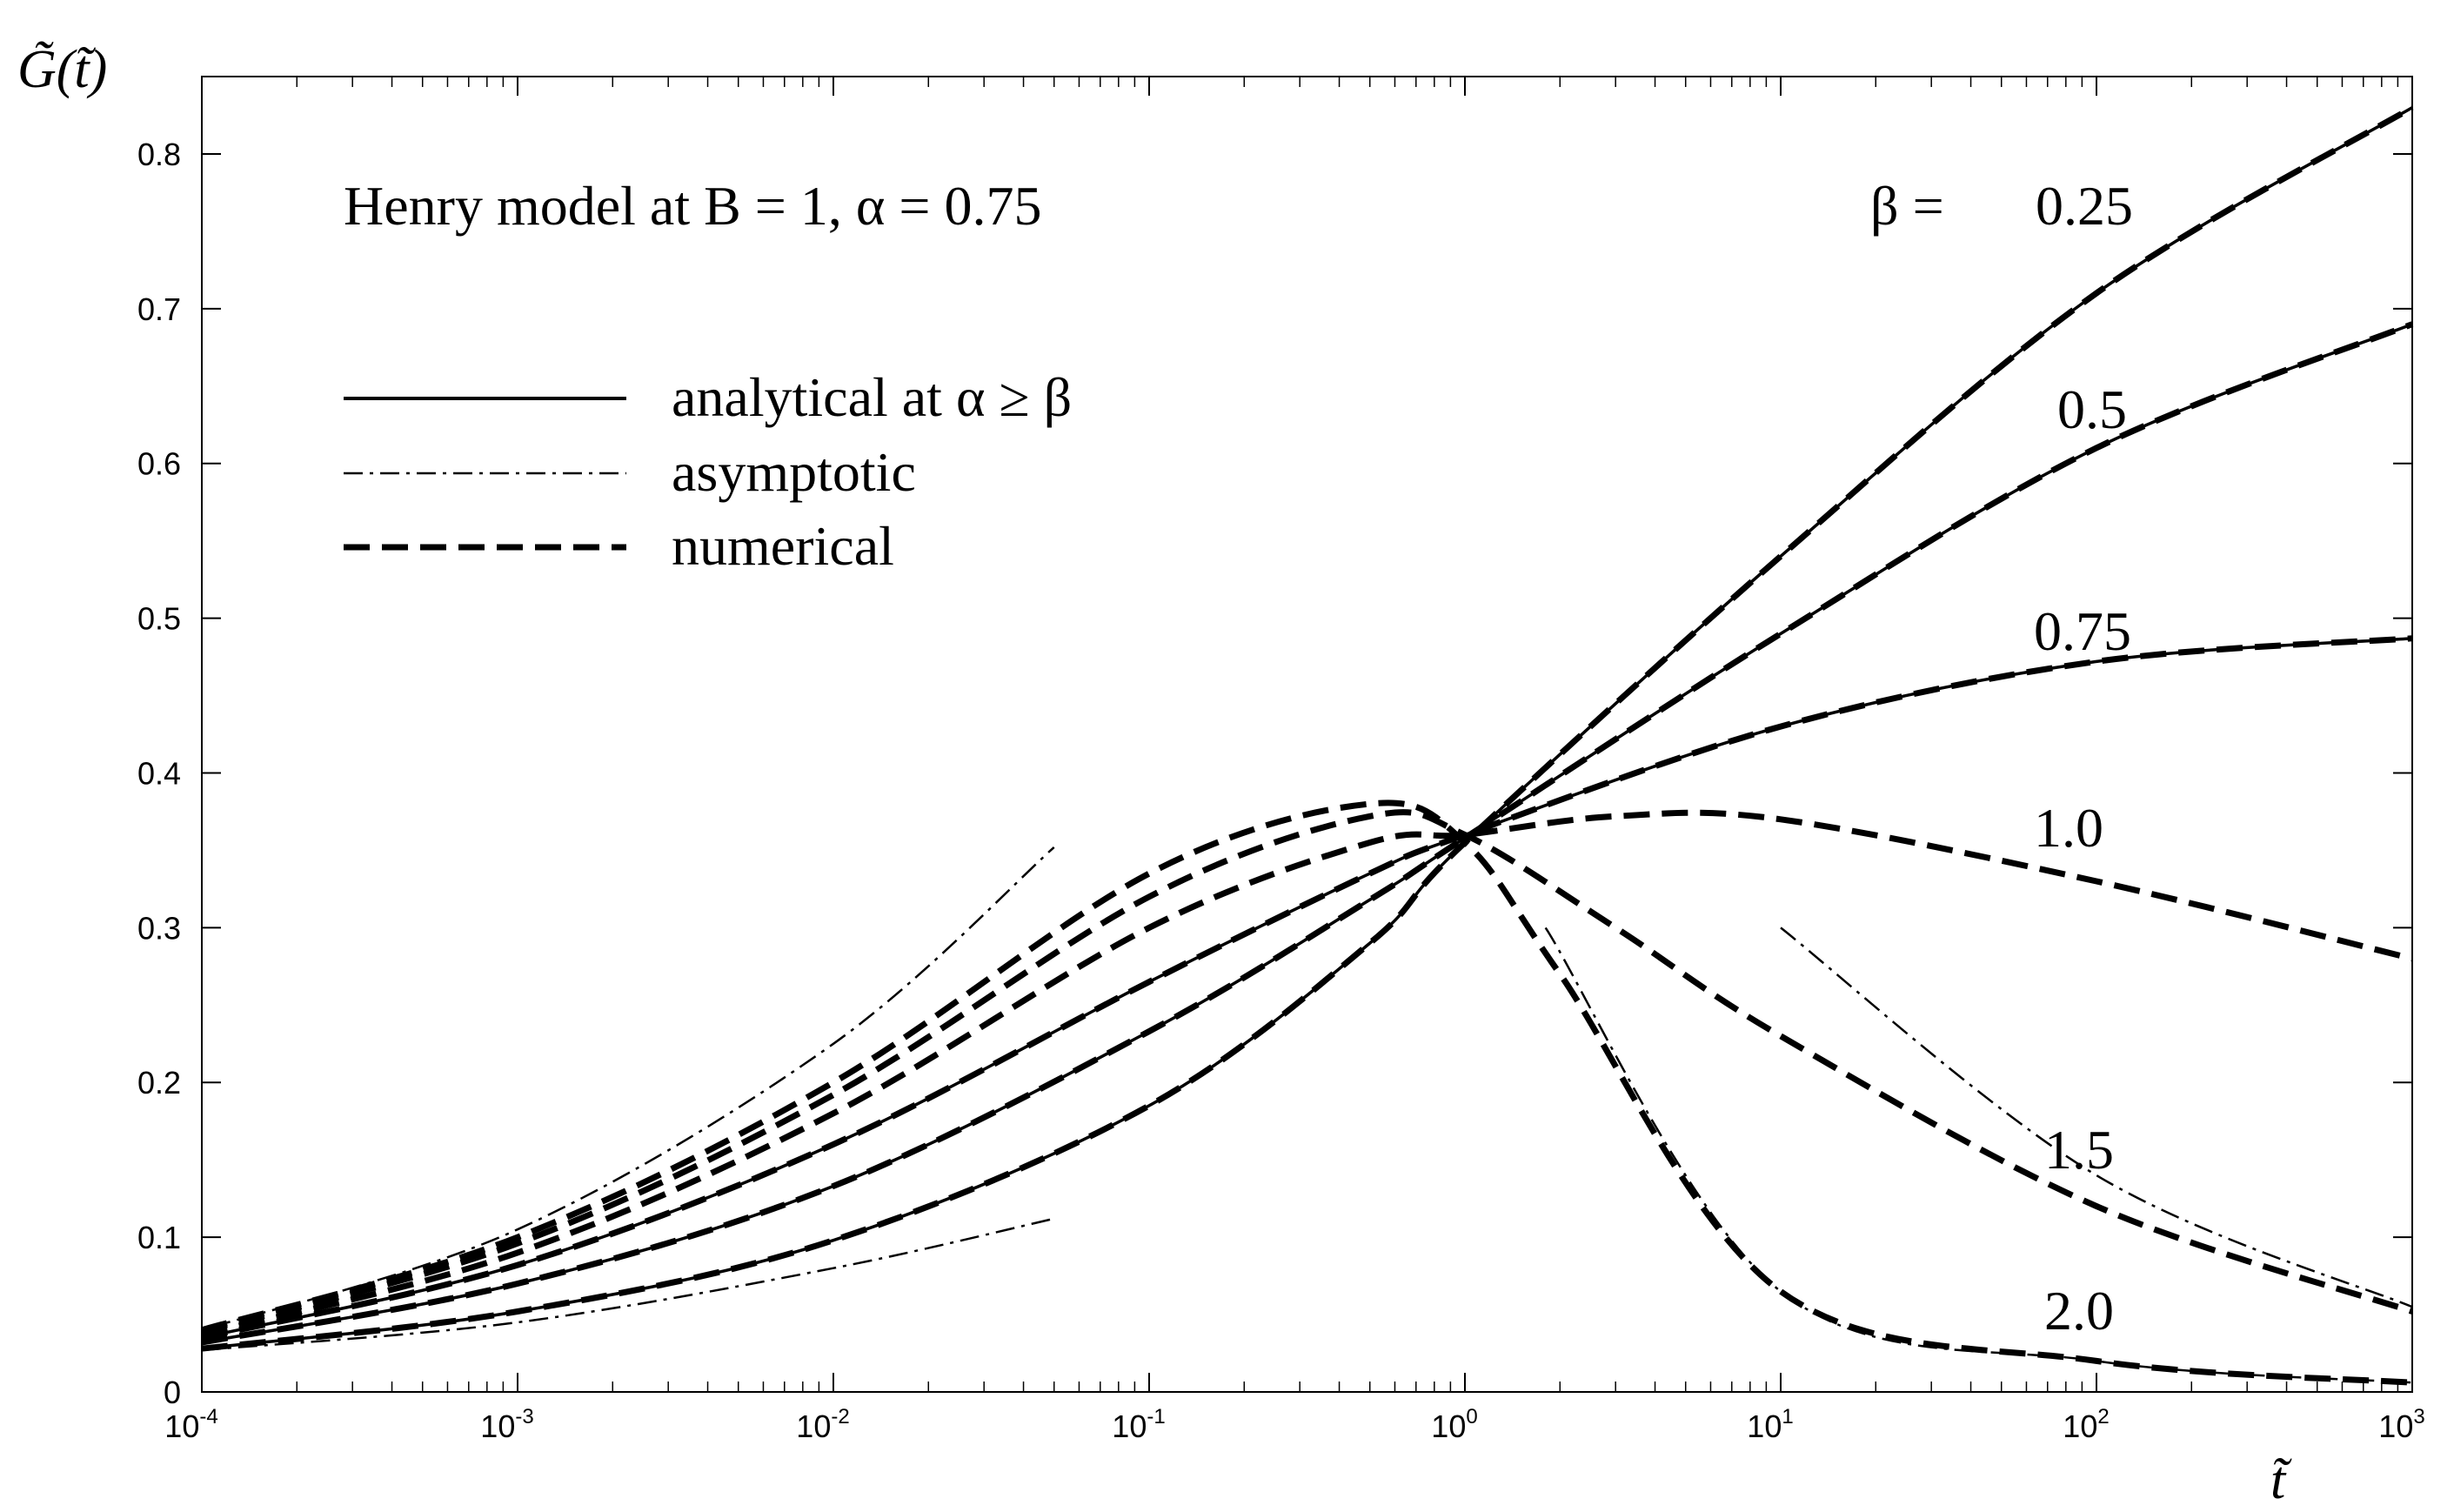  Describe the element at coordinates (2079, 1311) in the screenshot. I see `beta-label-2.0: 2.0` at that location.